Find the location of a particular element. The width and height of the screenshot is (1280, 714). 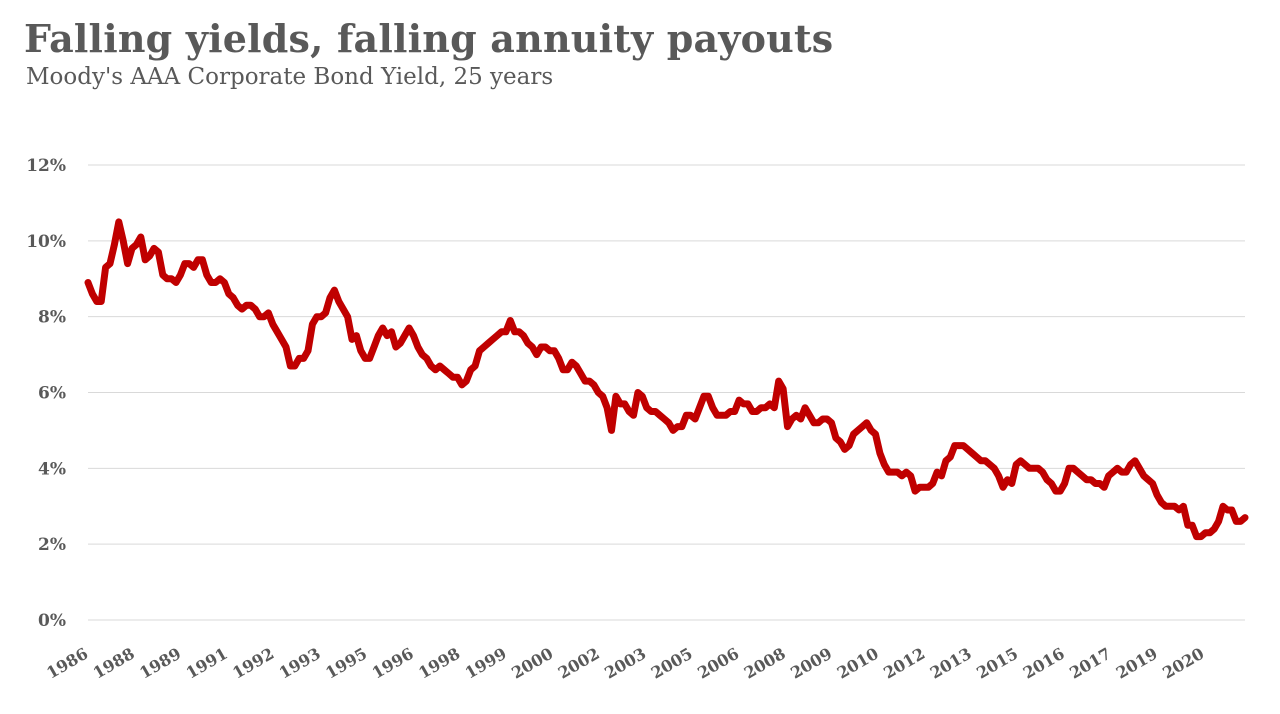

x-tick-label: 1989 is located at coordinates (160, 663).